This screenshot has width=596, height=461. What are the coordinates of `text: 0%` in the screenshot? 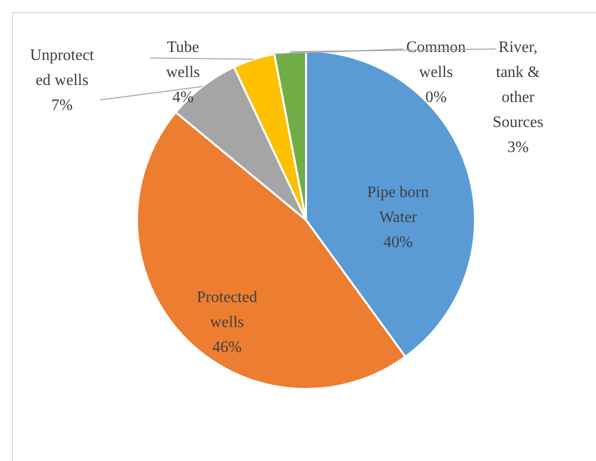 It's located at (436, 97).